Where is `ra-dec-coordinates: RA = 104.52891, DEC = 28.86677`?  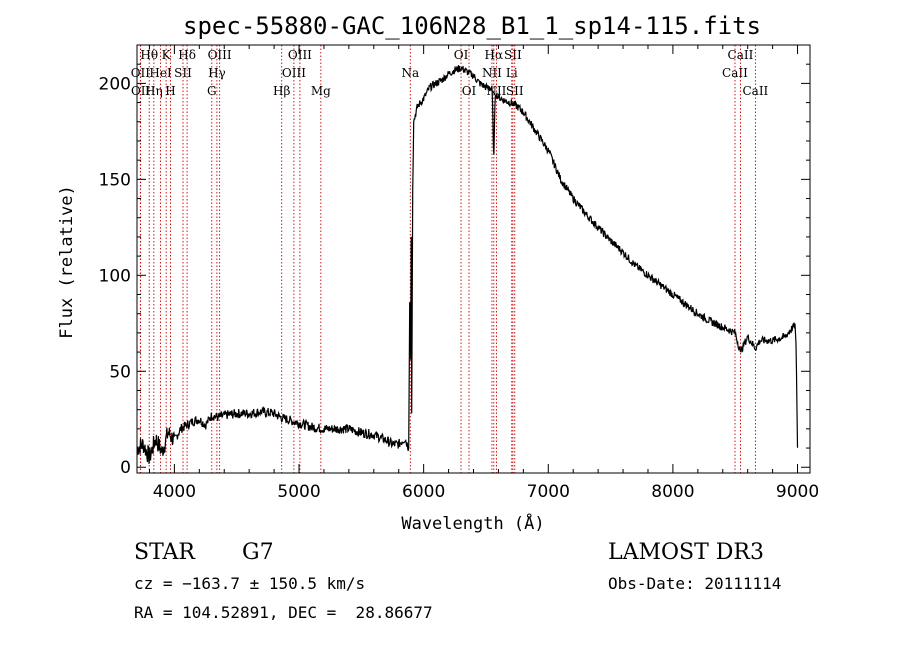 ra-dec-coordinates: RA = 104.52891, DEC = 28.86677 is located at coordinates (283, 612).